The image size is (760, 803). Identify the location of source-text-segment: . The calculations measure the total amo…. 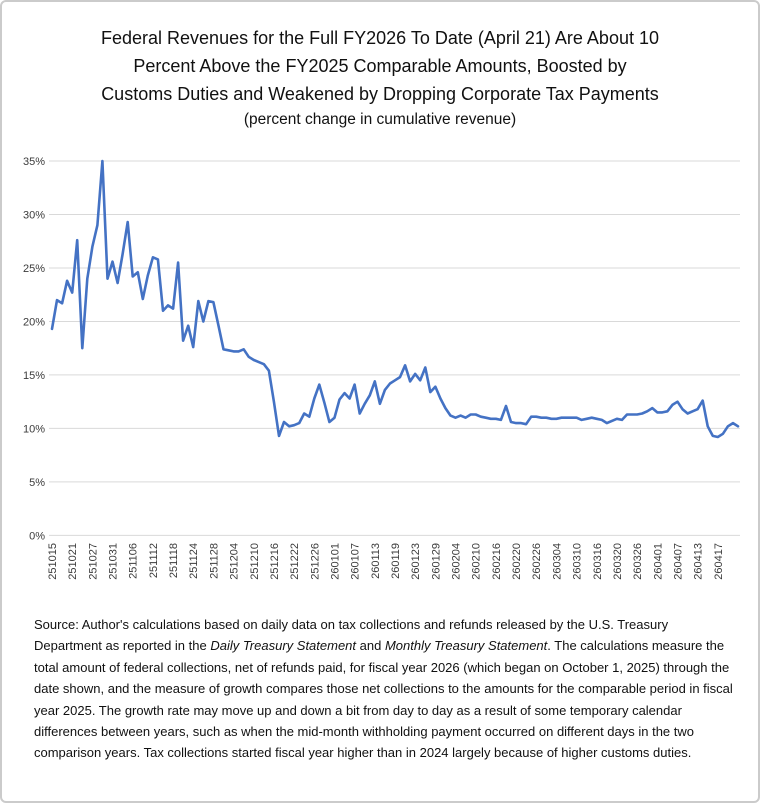
(383, 699).